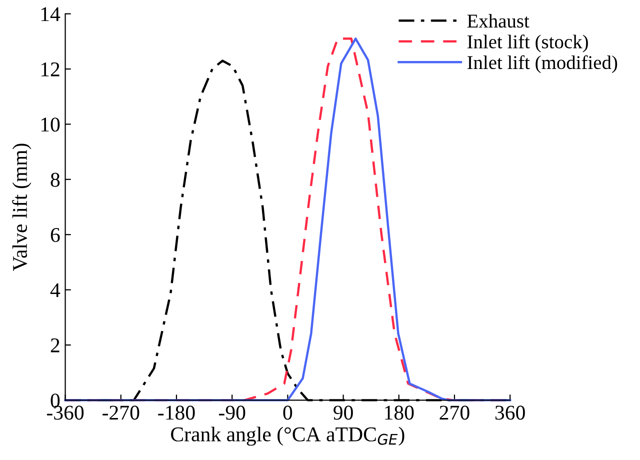 The width and height of the screenshot is (640, 460). Describe the element at coordinates (287, 413) in the screenshot. I see `x-tick-label: 0` at that location.